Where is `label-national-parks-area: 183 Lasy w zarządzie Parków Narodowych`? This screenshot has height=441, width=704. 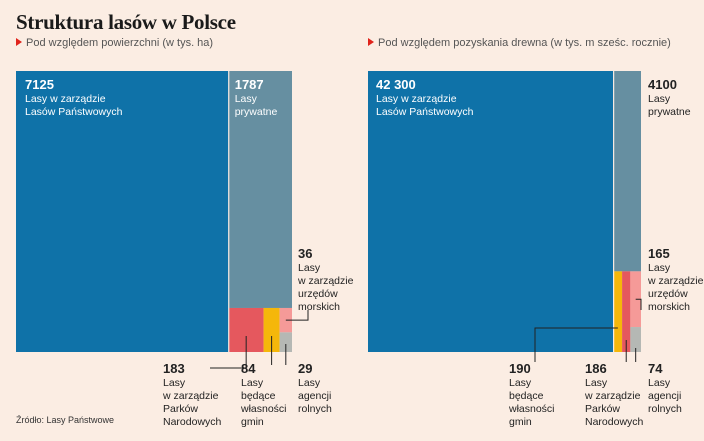 label-national-parks-area: 183 Lasy w zarządzie Parków Narodowych is located at coordinates (192, 394).